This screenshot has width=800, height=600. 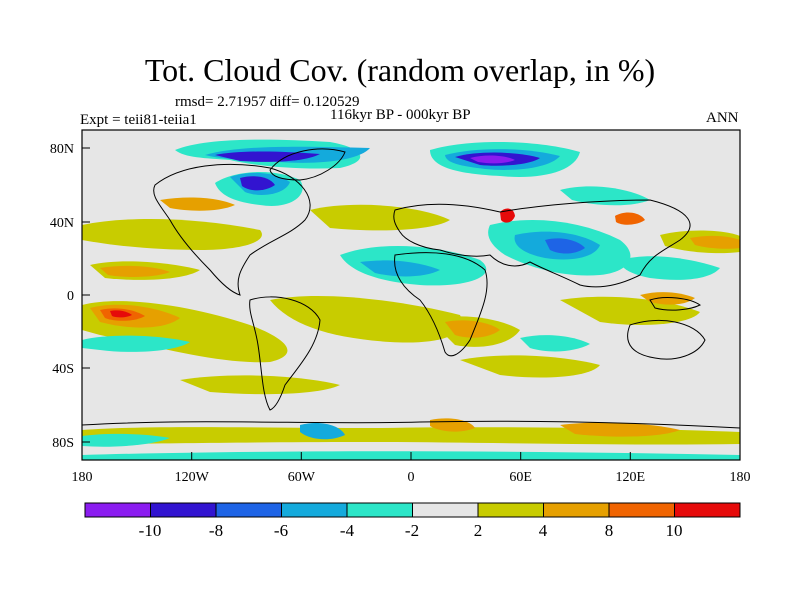 What do you see at coordinates (609, 530) in the screenshot?
I see `colorbar-label: 8` at bounding box center [609, 530].